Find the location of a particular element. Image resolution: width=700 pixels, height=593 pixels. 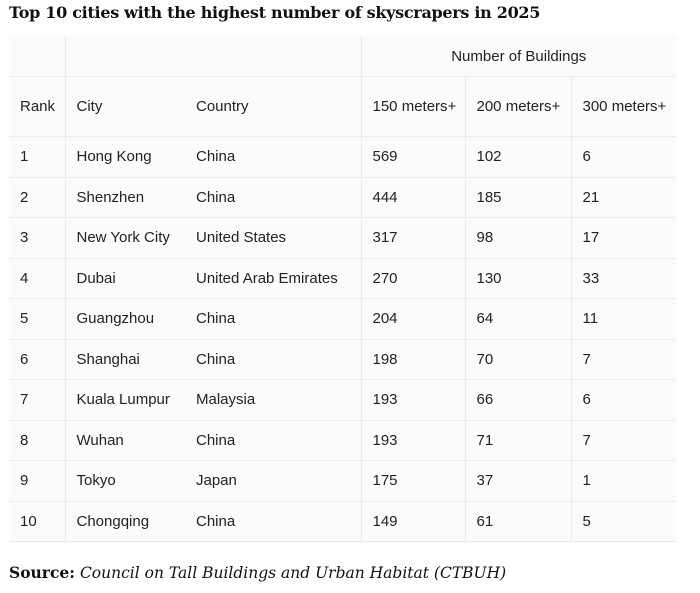

m200-header: 200 meters+ is located at coordinates (517, 106).